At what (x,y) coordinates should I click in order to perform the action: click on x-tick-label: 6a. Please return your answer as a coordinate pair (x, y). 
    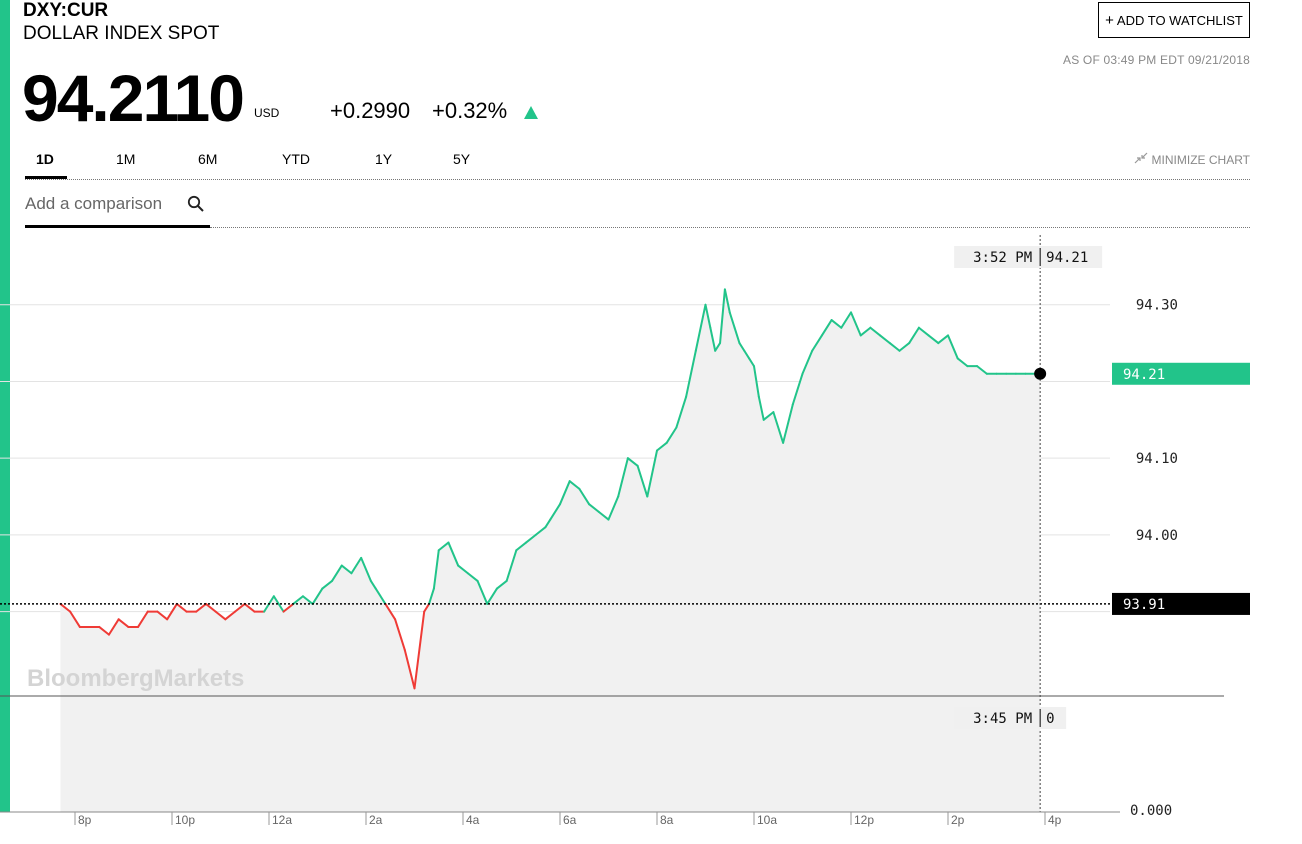
    Looking at the image, I should click on (570, 820).